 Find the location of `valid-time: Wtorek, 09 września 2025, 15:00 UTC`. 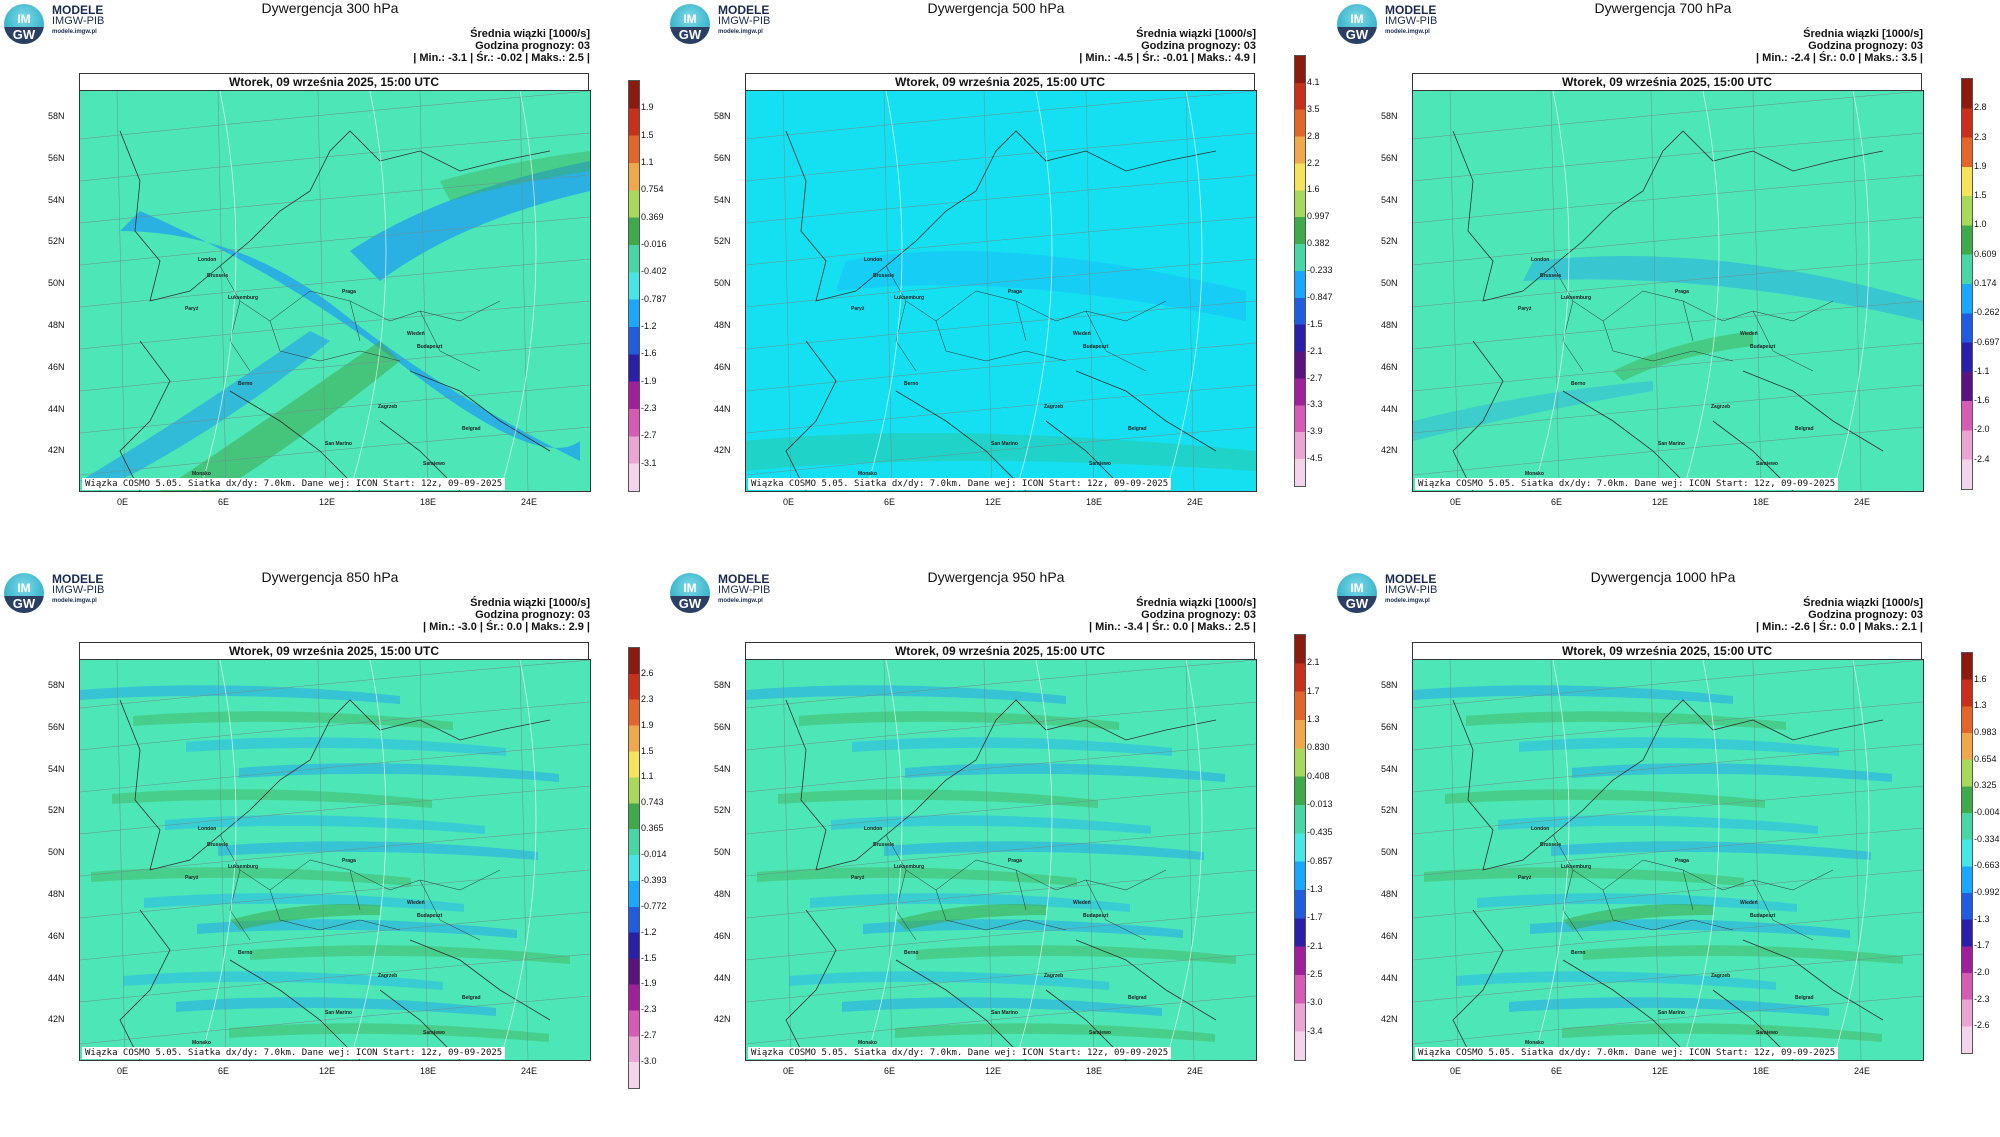

valid-time: Wtorek, 09 września 2025, 15:00 UTC is located at coordinates (1667, 650).